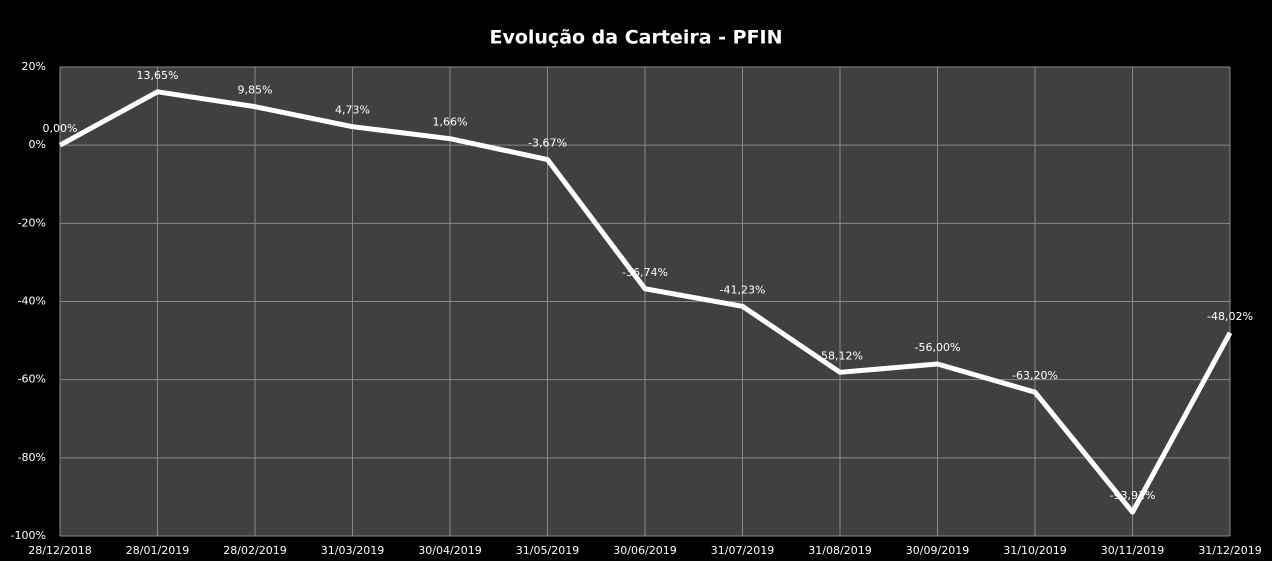 This screenshot has width=1272, height=561. Describe the element at coordinates (840, 355) in the screenshot. I see `data-label: -58,12%` at that location.